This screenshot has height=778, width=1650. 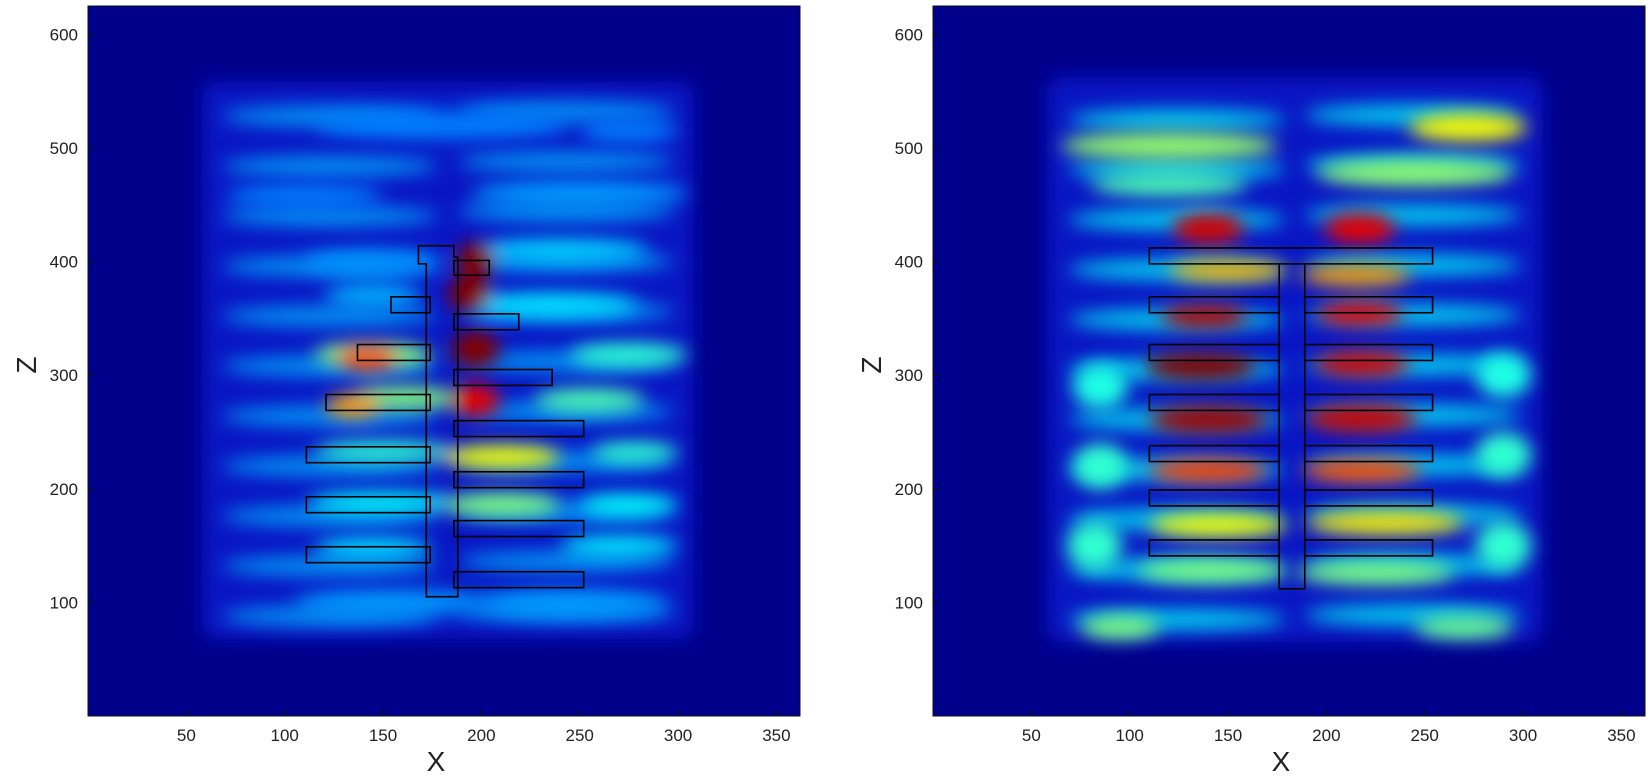 I want to click on x-axis-label: X, so click(x=1281, y=761).